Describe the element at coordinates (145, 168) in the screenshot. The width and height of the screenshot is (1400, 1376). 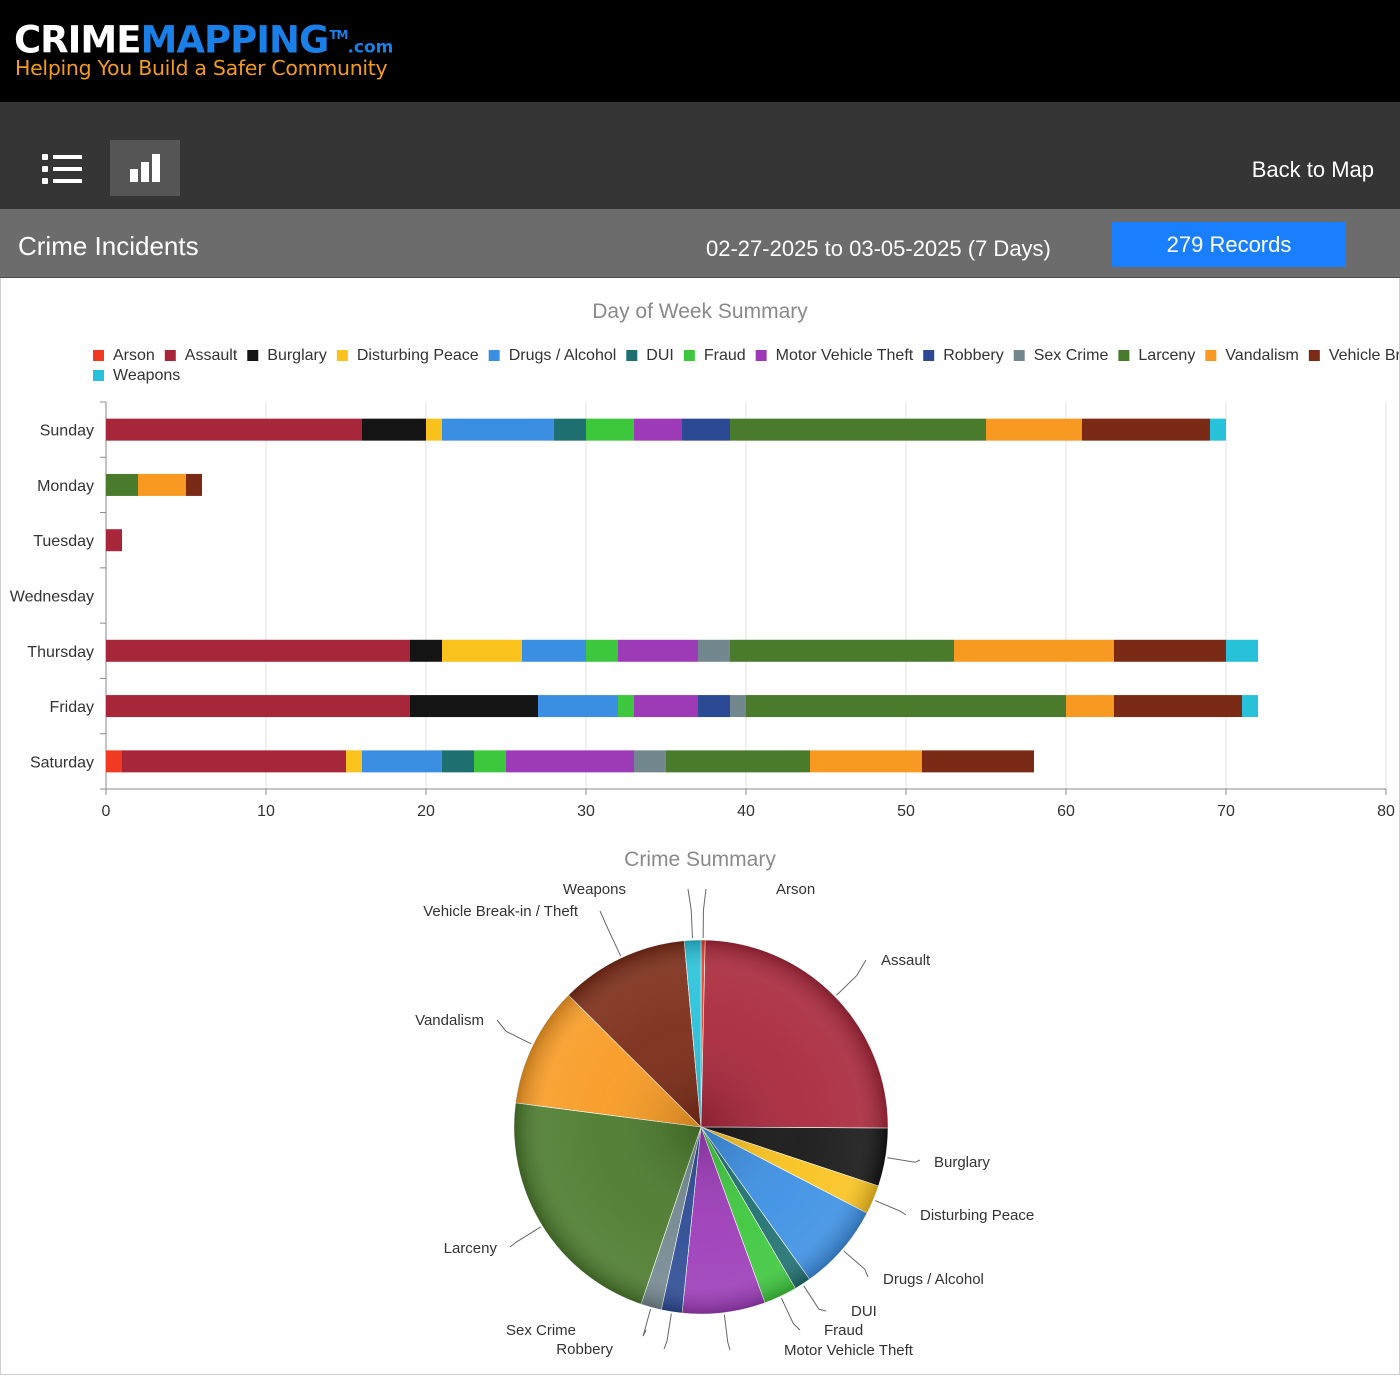
I see `chart-view-button` at that location.